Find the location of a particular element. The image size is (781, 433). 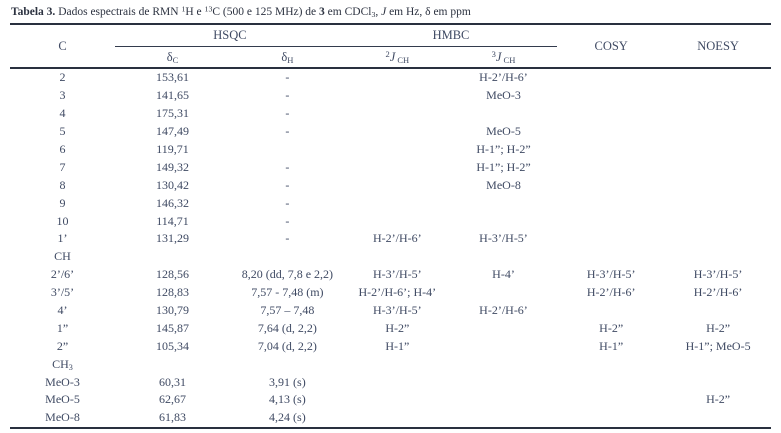

cell-2jch: H-1” is located at coordinates (397, 345).